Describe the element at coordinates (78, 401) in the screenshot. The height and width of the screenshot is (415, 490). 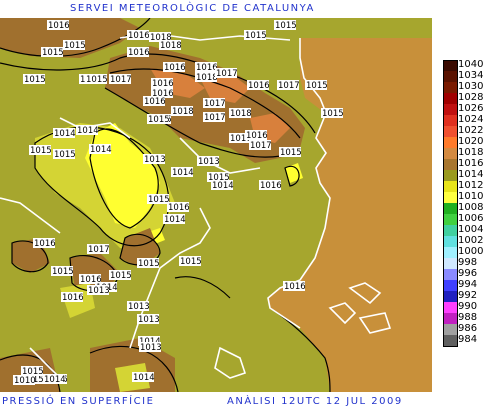
I see `map-footer-field: PRESSIÓ EN SUPERFÍCIE` at that location.